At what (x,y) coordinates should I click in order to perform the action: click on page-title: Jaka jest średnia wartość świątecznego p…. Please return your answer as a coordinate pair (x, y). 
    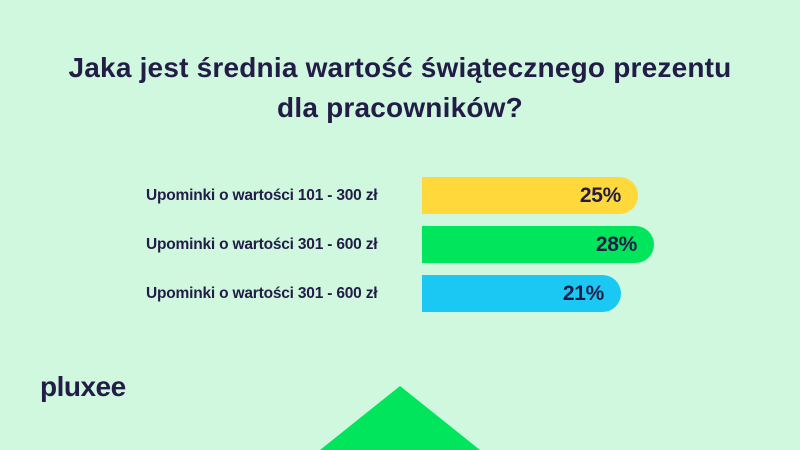
    Looking at the image, I should click on (400, 87).